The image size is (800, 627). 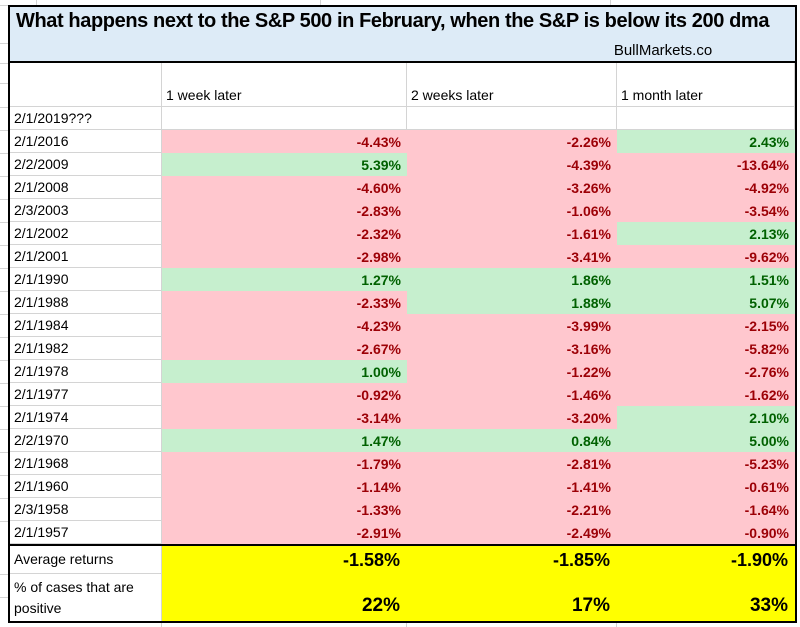 What do you see at coordinates (86, 463) in the screenshot?
I see `cell-date: 2/1/1968` at bounding box center [86, 463].